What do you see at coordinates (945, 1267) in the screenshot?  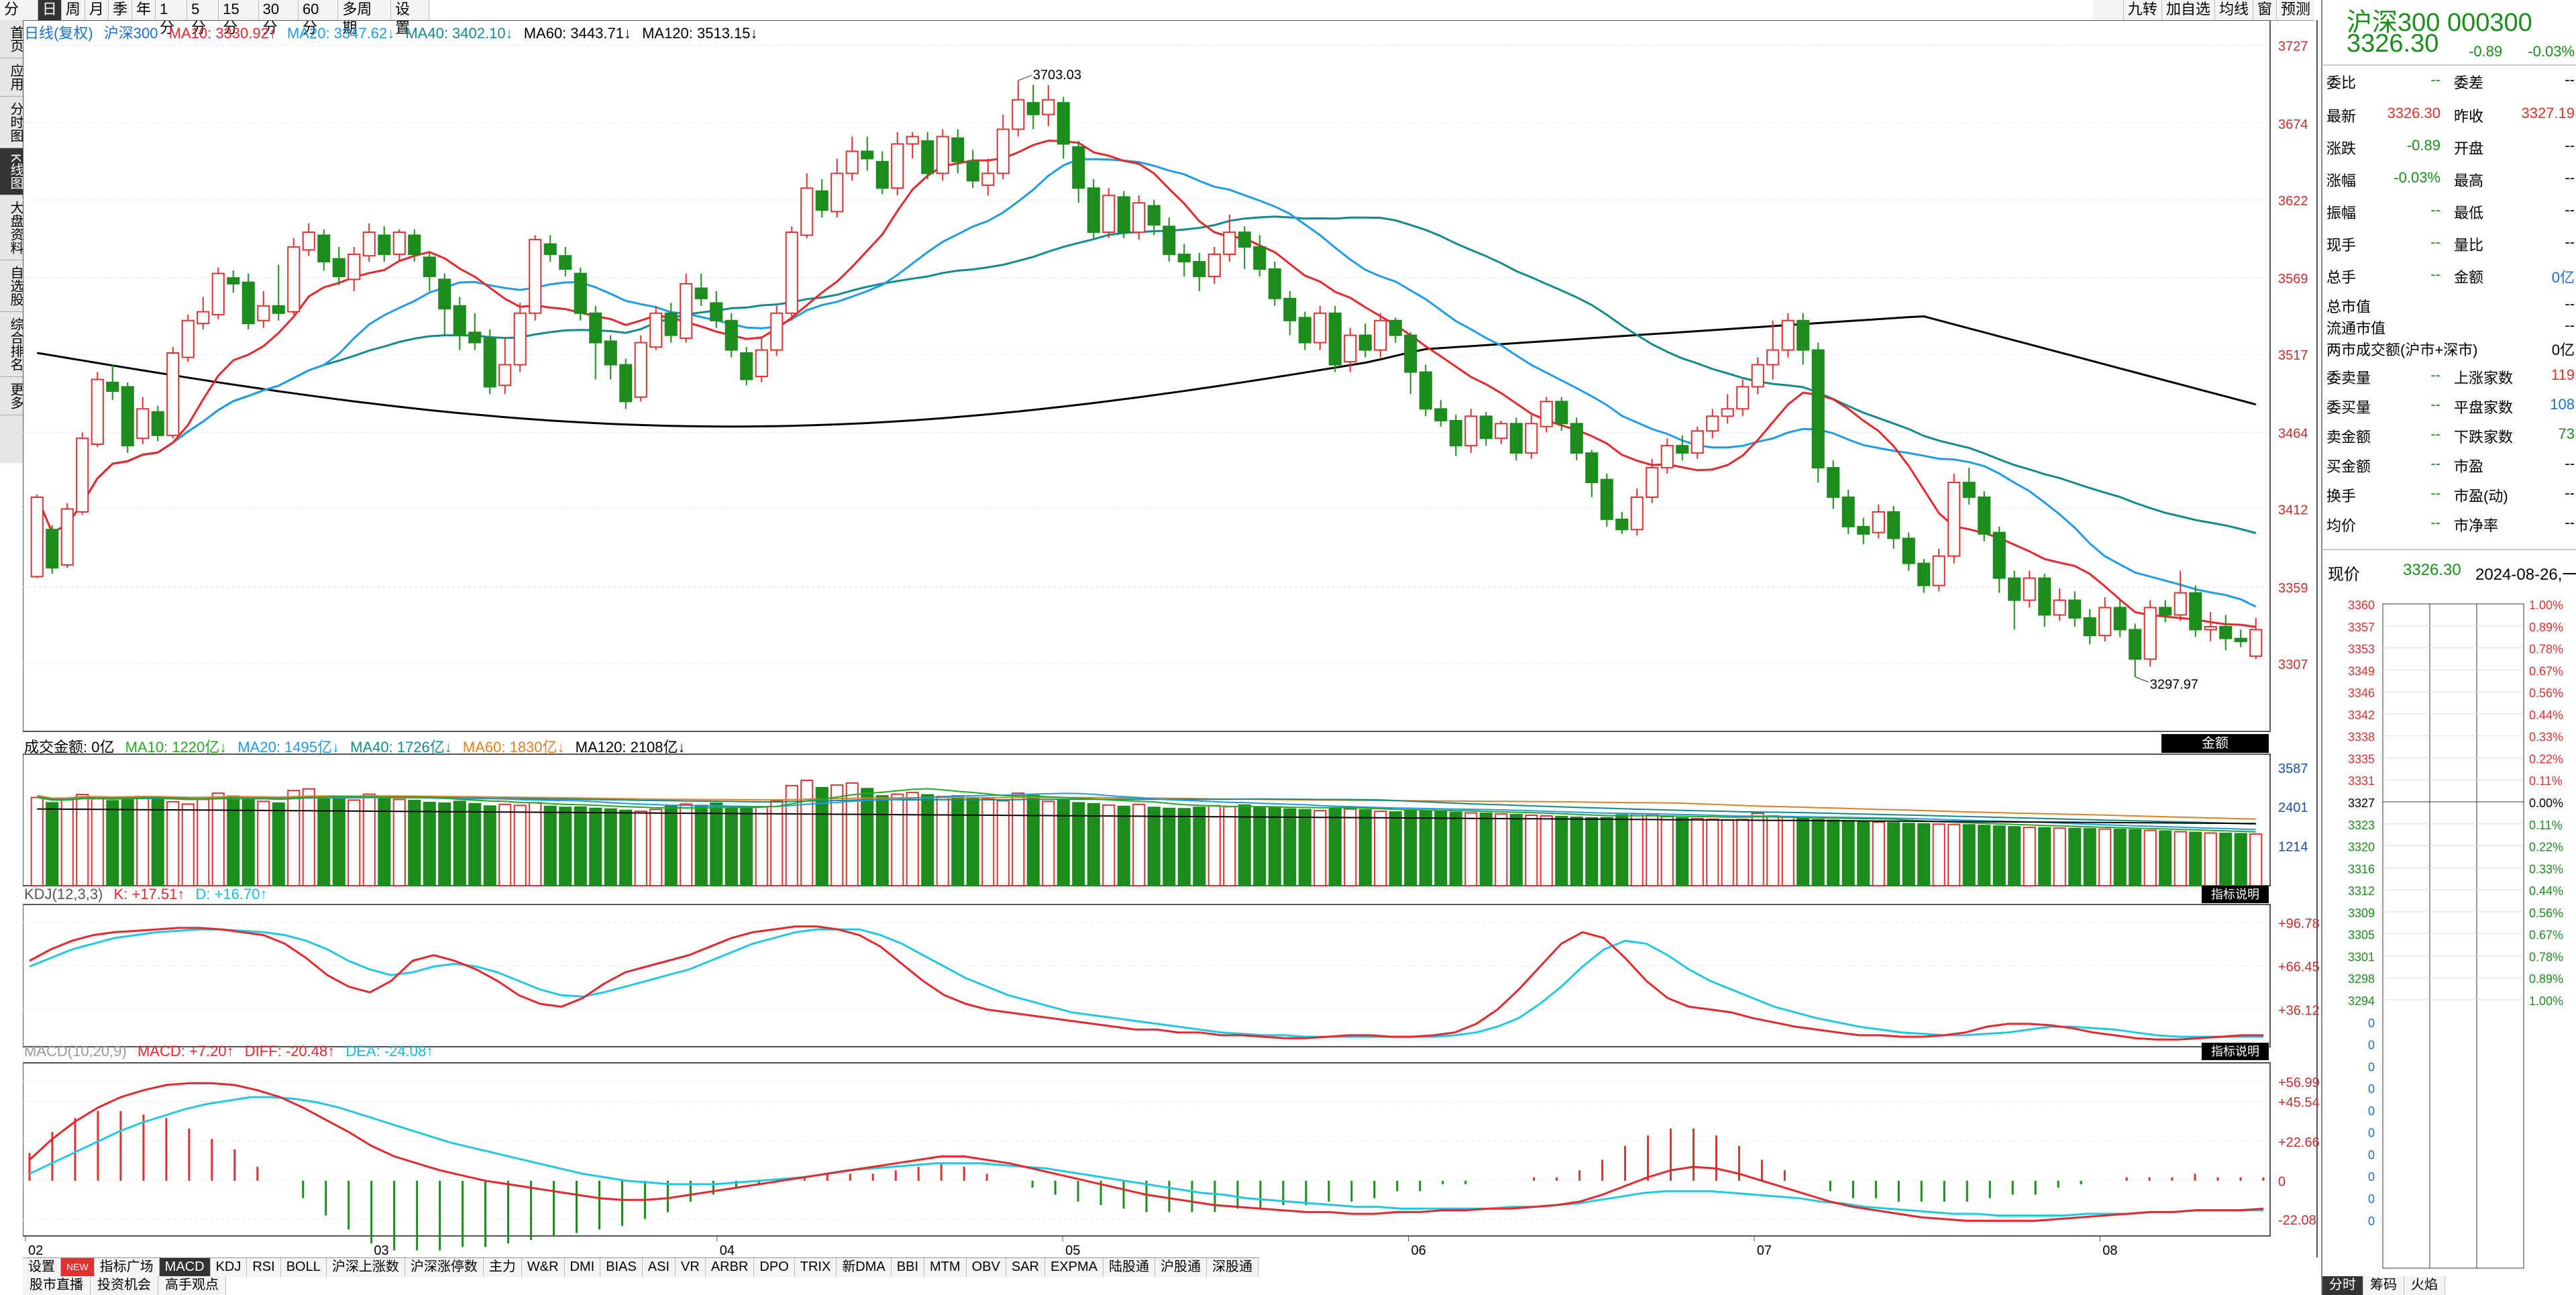 I see `indicator-tab-20: MTM` at bounding box center [945, 1267].